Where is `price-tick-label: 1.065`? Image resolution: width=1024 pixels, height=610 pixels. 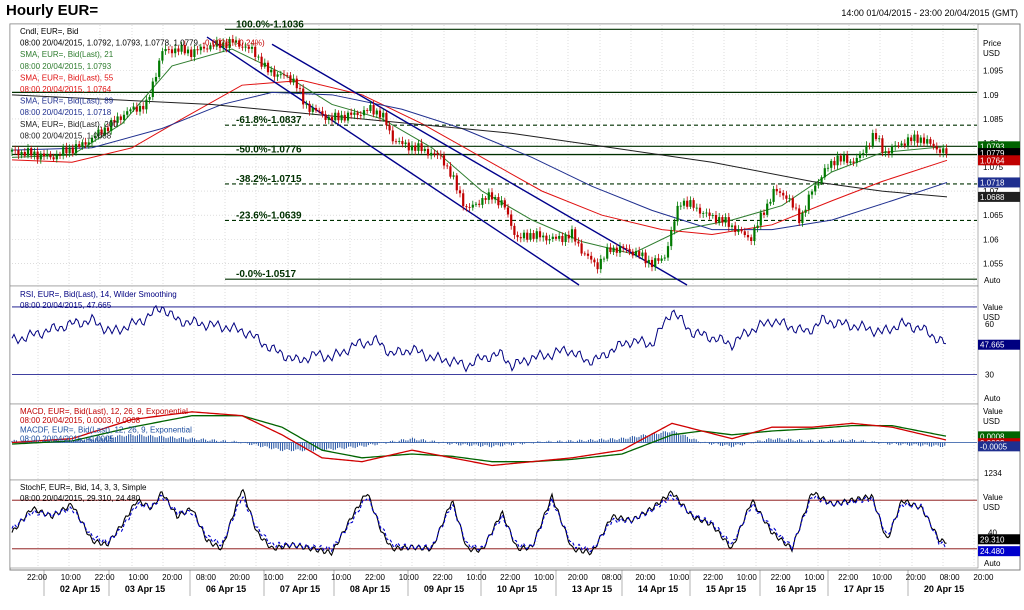 price-tick-label: 1.065 is located at coordinates (993, 215).